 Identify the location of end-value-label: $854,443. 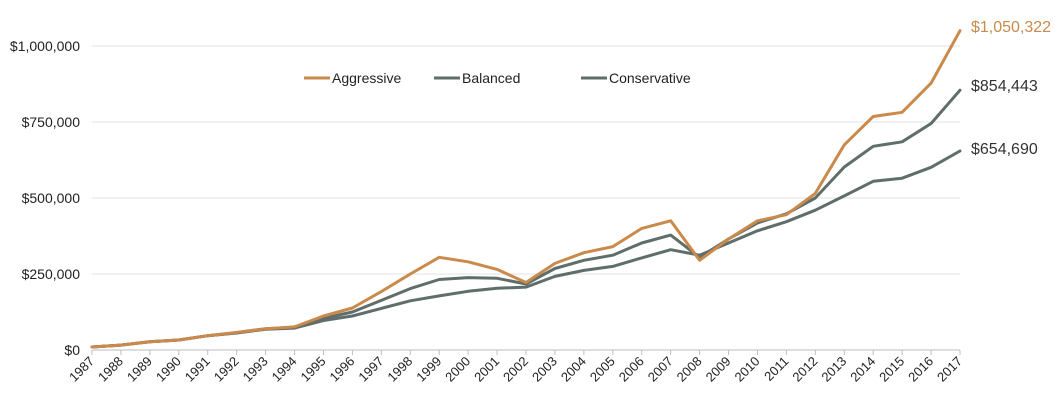
(1004, 86).